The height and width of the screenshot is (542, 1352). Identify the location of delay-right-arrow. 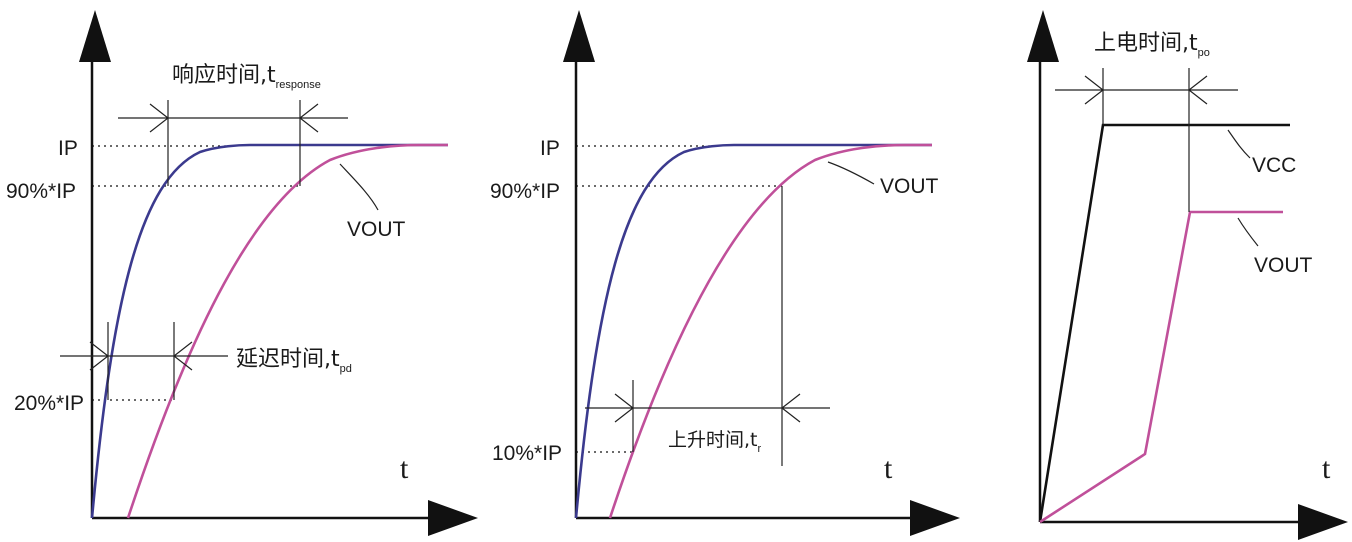
(200, 356).